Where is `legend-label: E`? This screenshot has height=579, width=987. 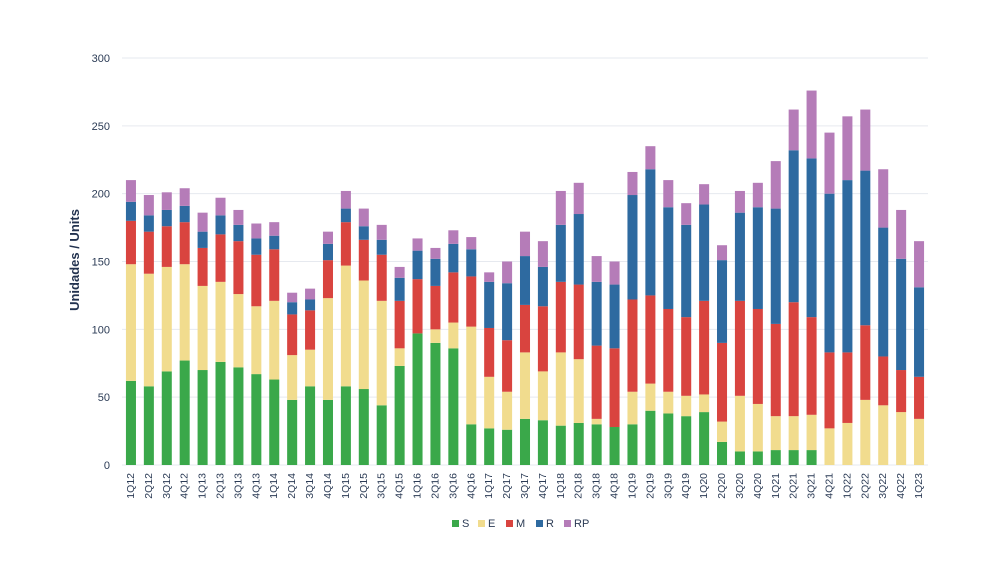
legend-label: E is located at coordinates (491, 524).